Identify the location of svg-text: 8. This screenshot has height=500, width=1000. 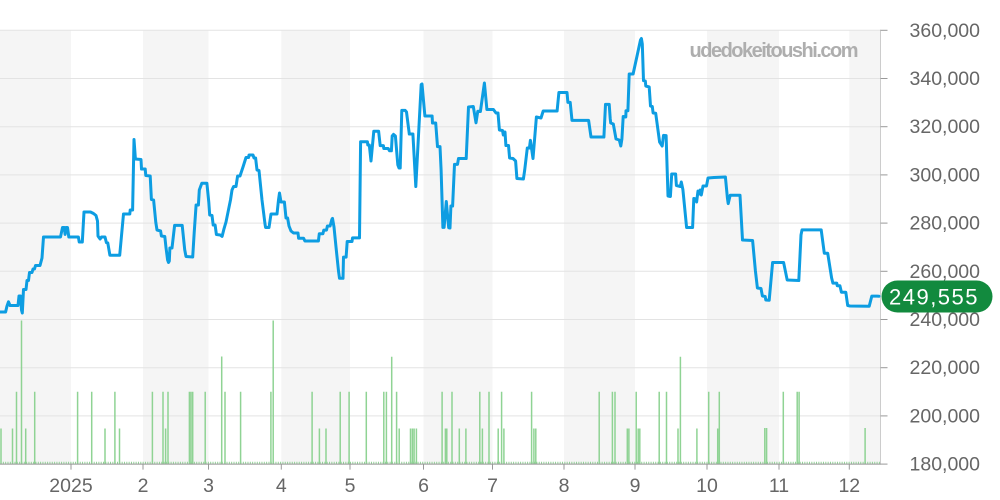
(564, 486).